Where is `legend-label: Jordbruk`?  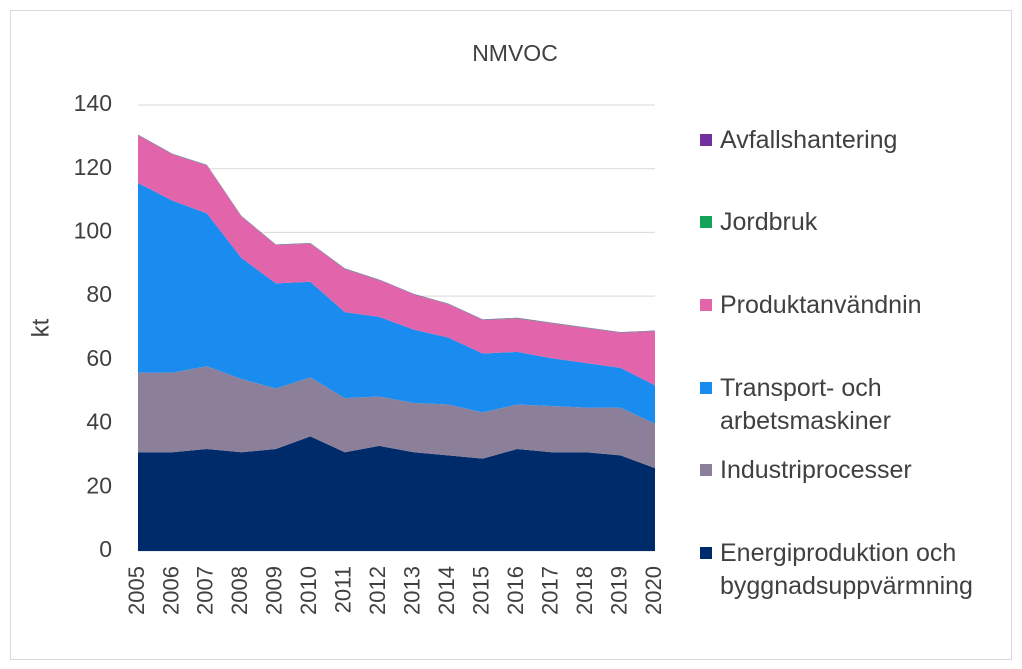 legend-label: Jordbruk is located at coordinates (769, 222).